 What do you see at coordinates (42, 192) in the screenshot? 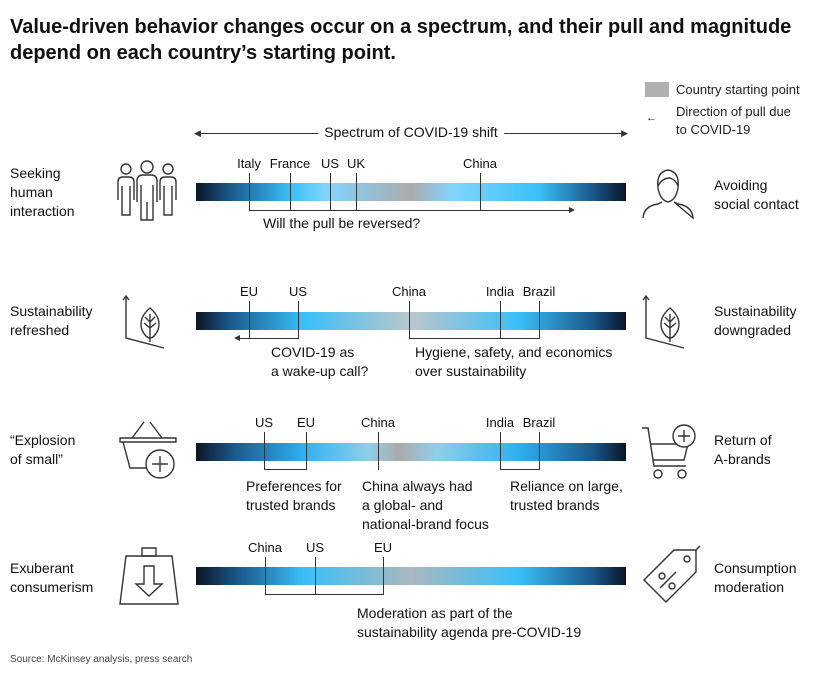
I see `row1-left-label: Seeking human interaction` at bounding box center [42, 192].